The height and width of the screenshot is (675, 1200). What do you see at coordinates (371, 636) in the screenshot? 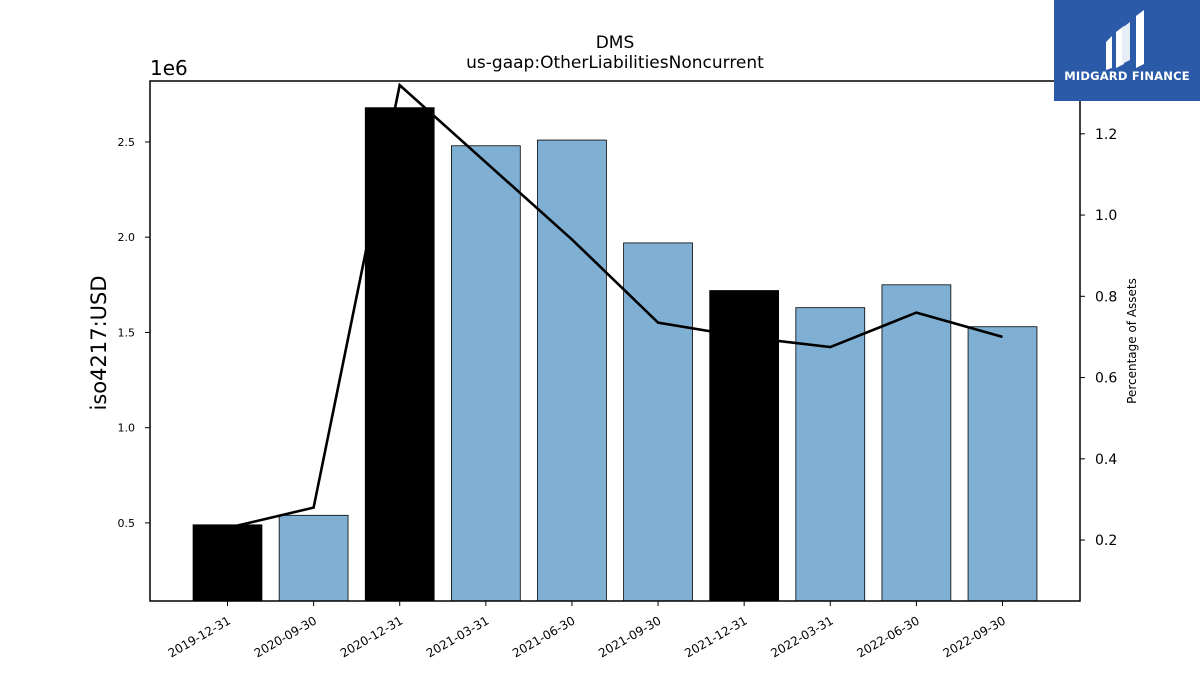
I see `x-tick-label: 2020-12-31` at bounding box center [371, 636].